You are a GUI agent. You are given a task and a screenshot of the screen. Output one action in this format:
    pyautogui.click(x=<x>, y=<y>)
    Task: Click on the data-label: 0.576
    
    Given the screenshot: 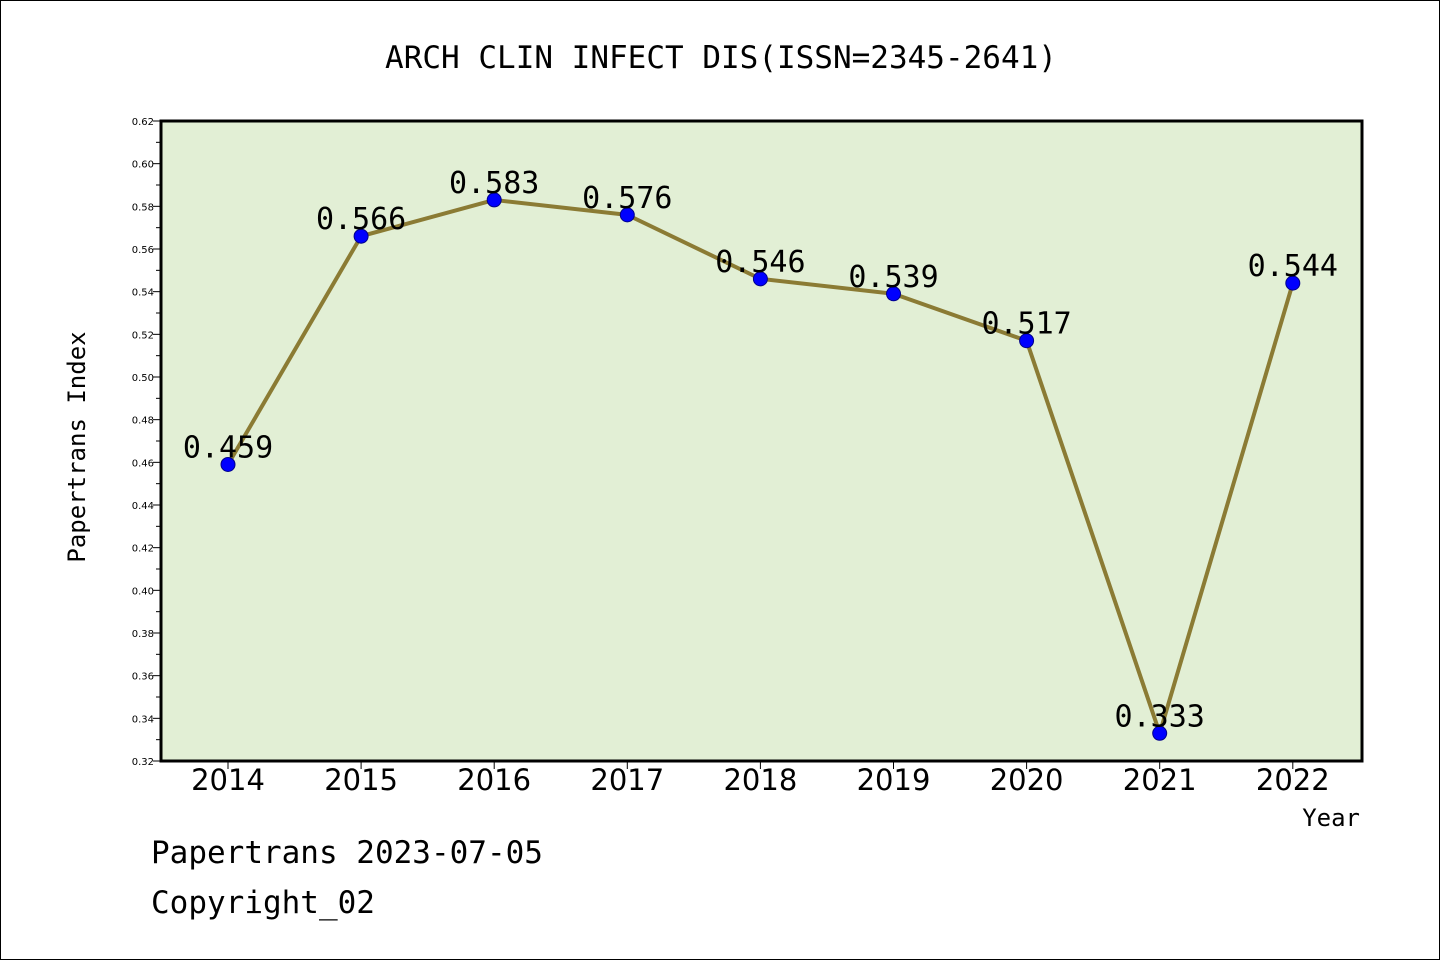 What is the action you would take?
    pyautogui.click(x=627, y=198)
    